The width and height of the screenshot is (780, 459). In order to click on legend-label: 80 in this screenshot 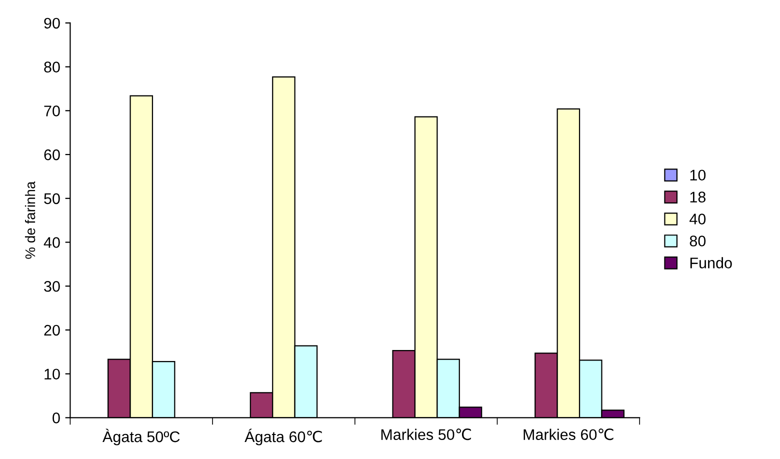, I will do `click(698, 241)`.